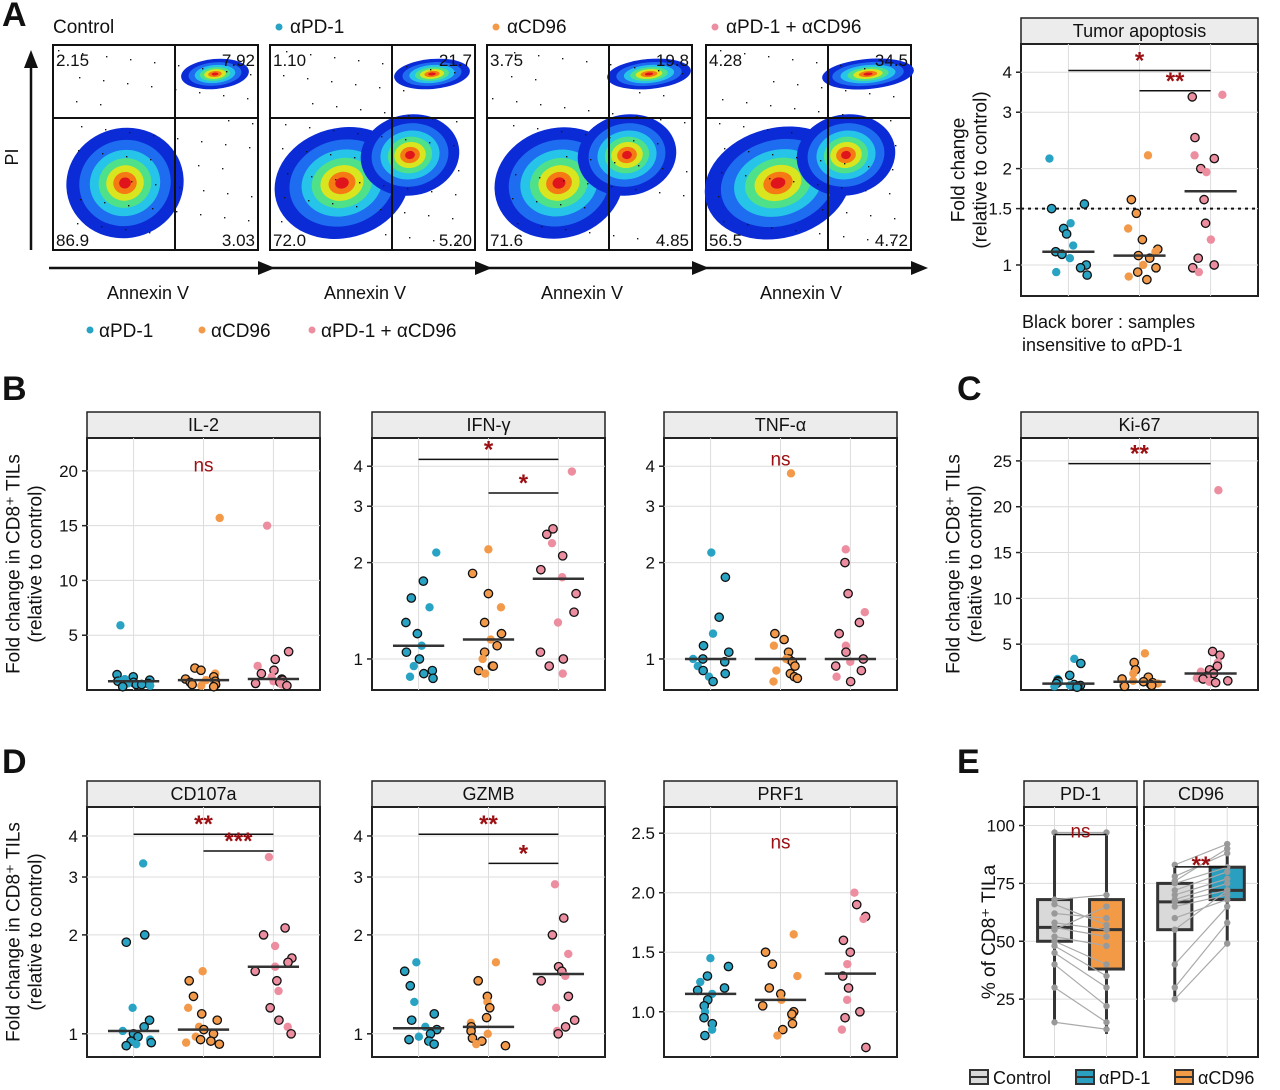 The width and height of the screenshot is (1280, 1090). I want to click on box-legend-label-2: αCD96, so click(1226, 1078).